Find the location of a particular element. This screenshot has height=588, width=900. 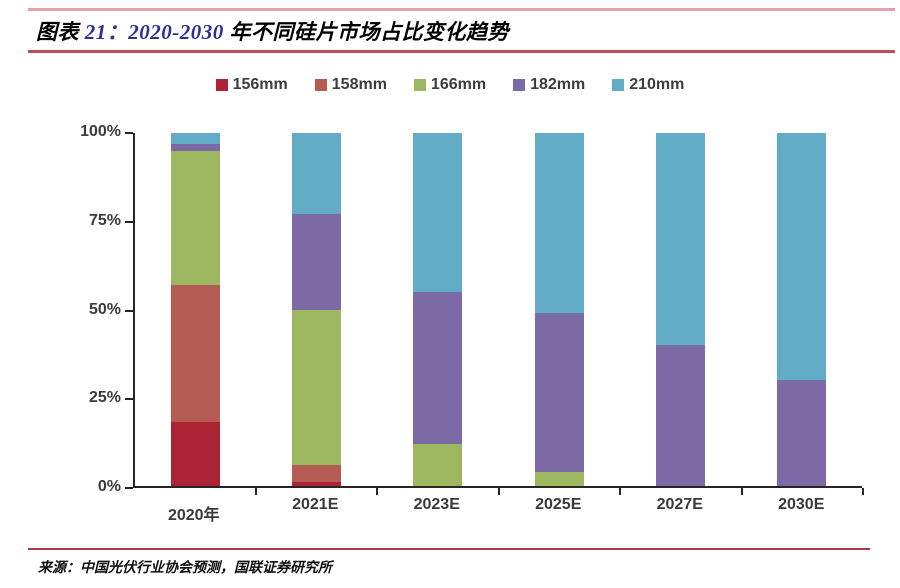

legend-item-210mm: 210mm is located at coordinates (648, 85).